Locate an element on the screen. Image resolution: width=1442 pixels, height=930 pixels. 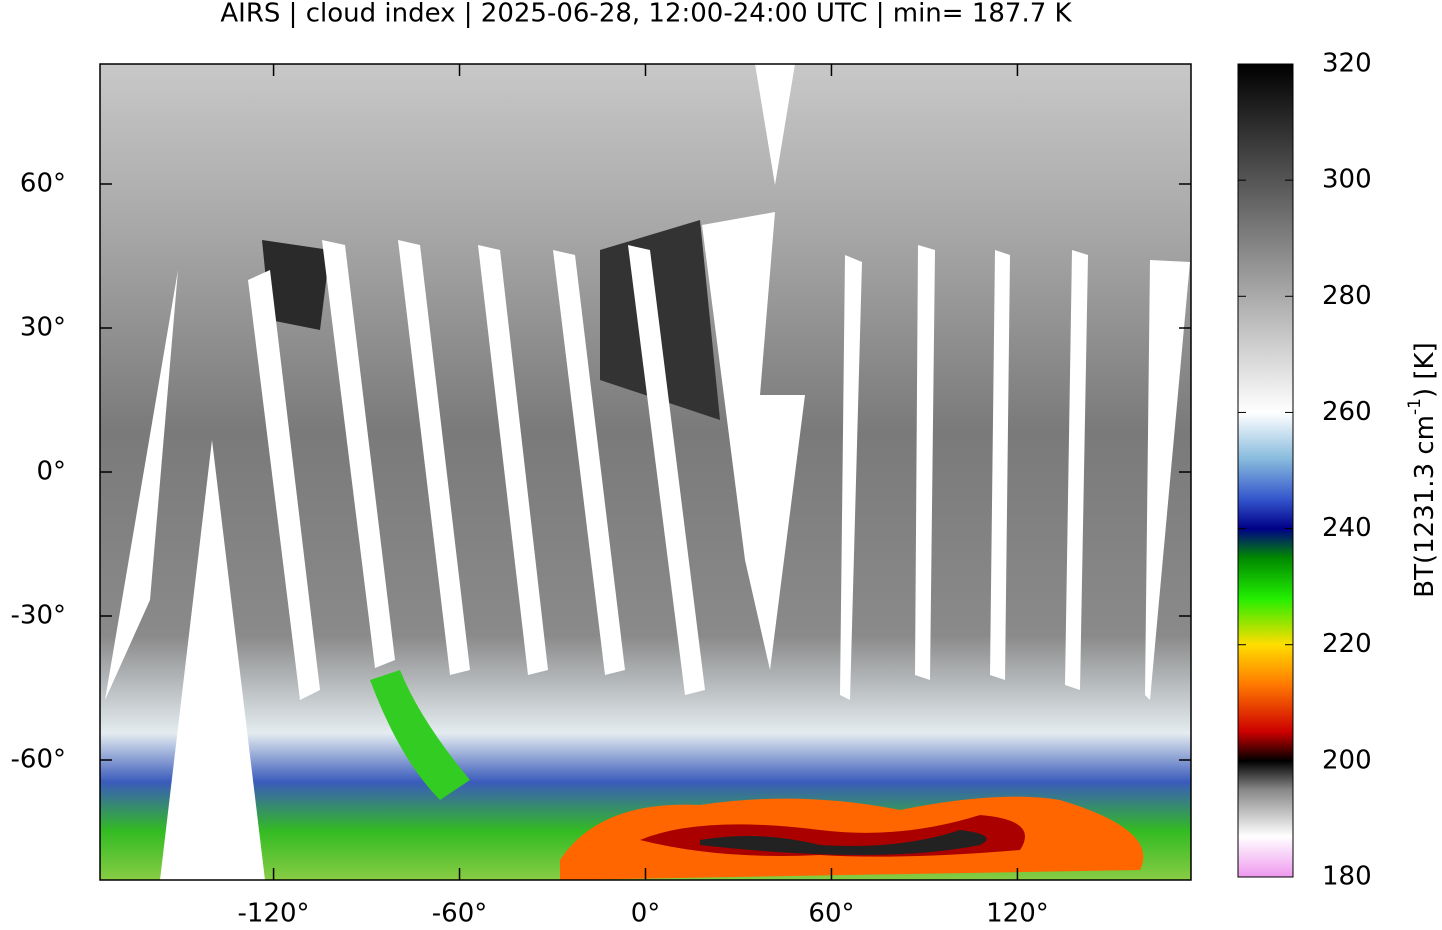
y-tick-label: -60° is located at coordinates (38, 760).